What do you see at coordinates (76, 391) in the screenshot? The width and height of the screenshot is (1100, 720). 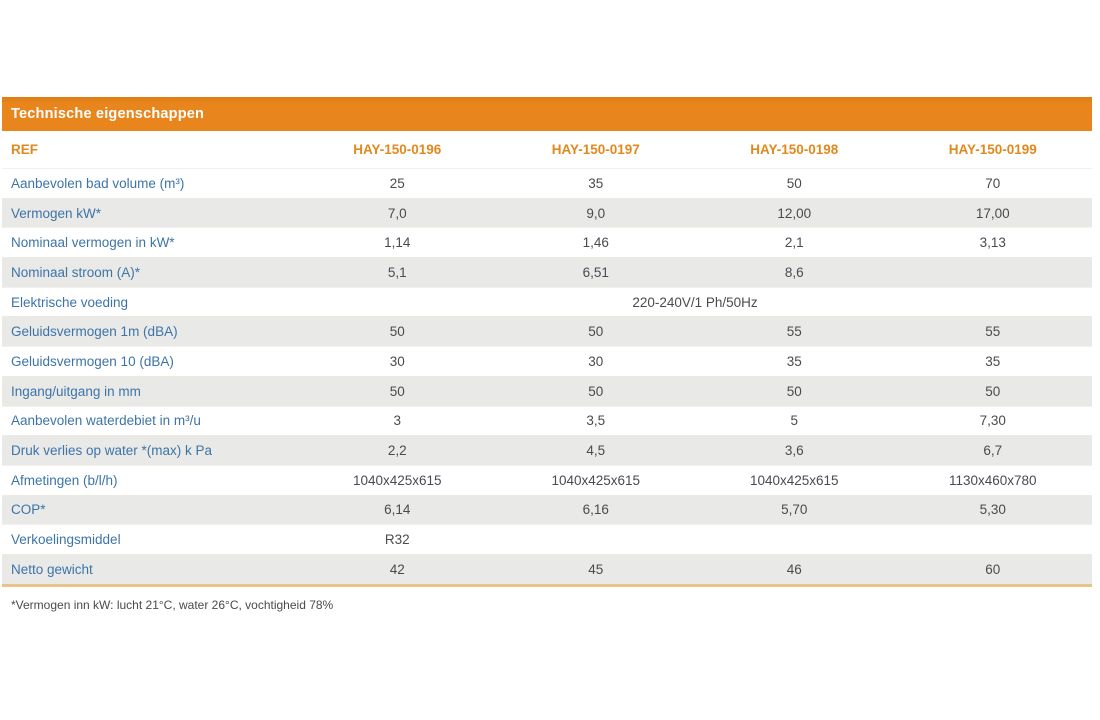 I see `row-label: Ingang/uitgang in mm` at bounding box center [76, 391].